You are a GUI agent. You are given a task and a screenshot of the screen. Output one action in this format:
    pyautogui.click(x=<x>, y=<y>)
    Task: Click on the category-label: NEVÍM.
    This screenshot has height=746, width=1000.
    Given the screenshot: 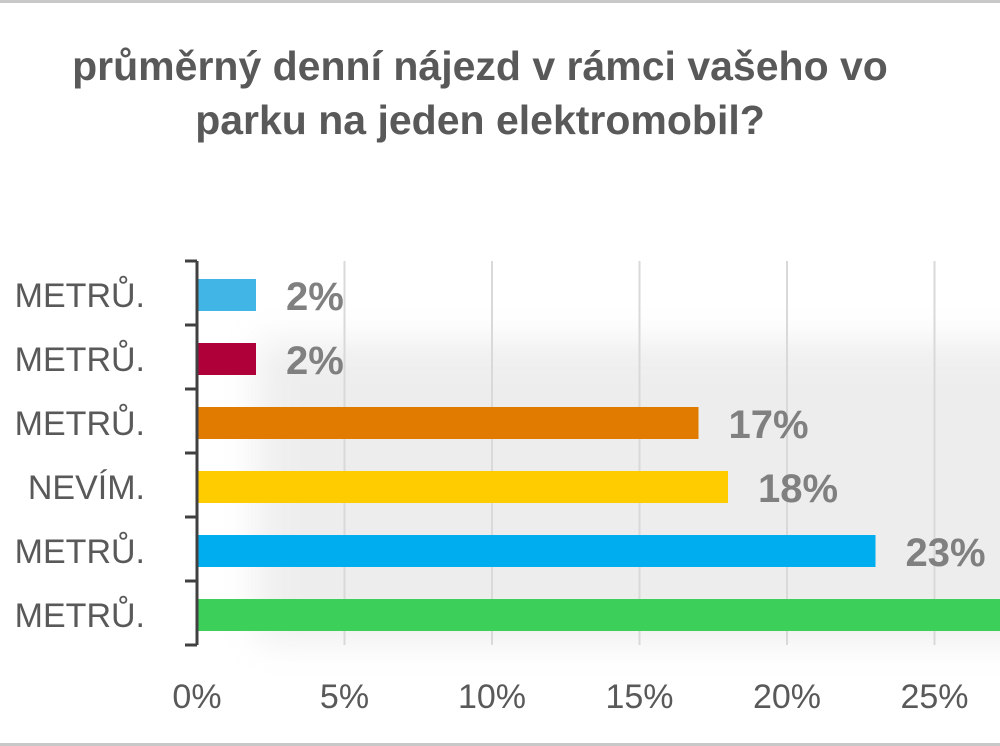 What is the action you would take?
    pyautogui.click(x=86, y=488)
    